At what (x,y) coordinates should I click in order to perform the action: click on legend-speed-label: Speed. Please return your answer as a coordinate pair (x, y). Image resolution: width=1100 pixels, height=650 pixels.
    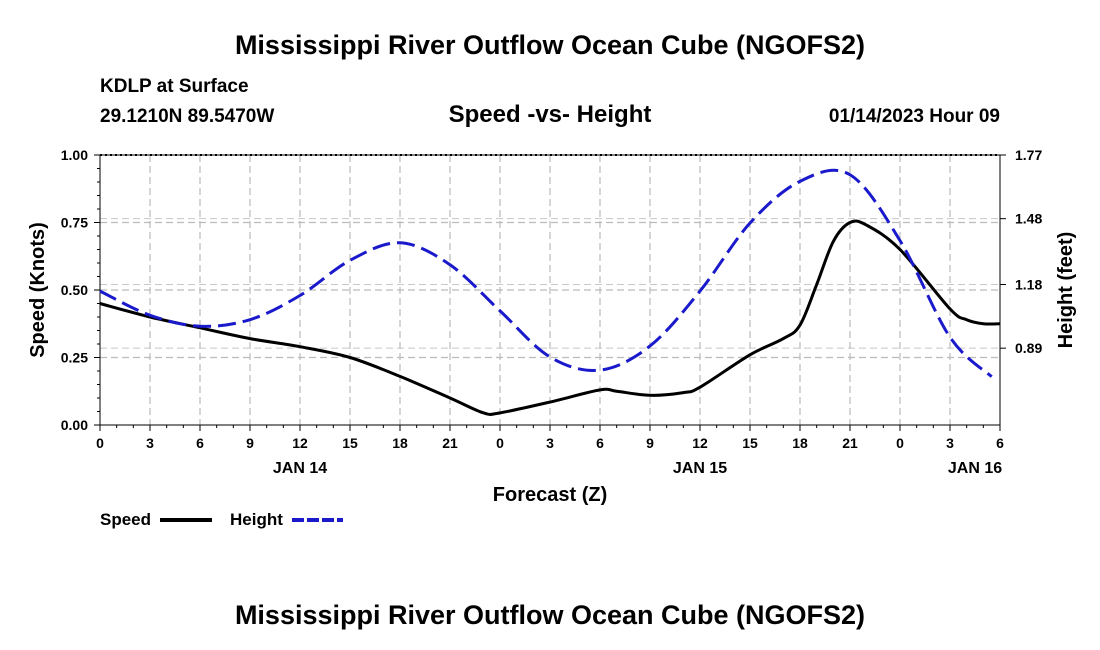
    Looking at the image, I should click on (125, 519).